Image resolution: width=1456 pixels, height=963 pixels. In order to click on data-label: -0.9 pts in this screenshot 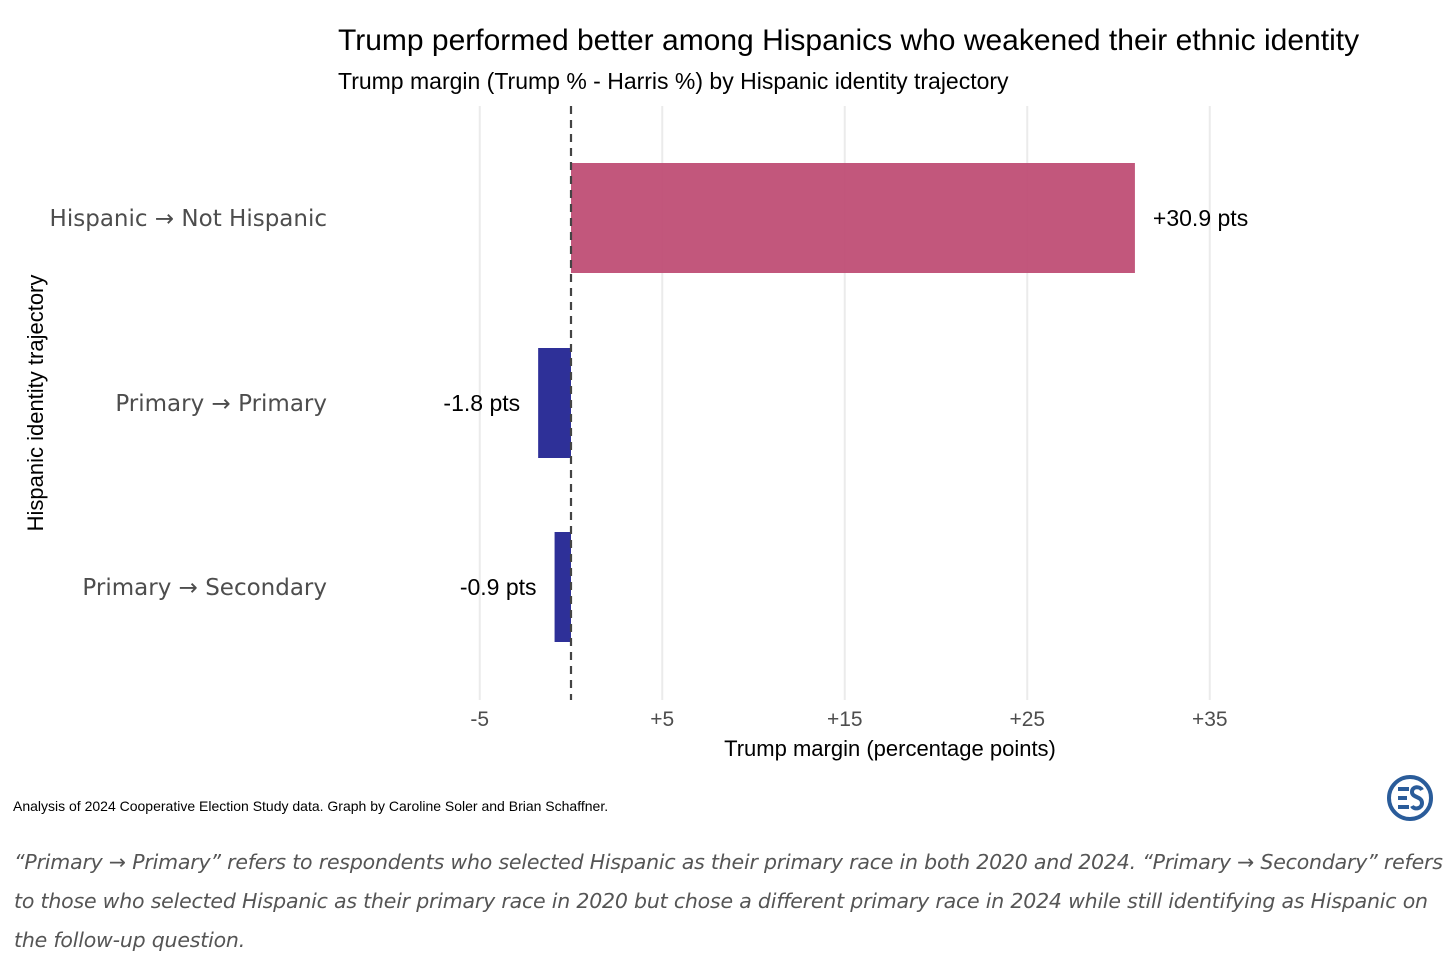, I will do `click(498, 587)`.